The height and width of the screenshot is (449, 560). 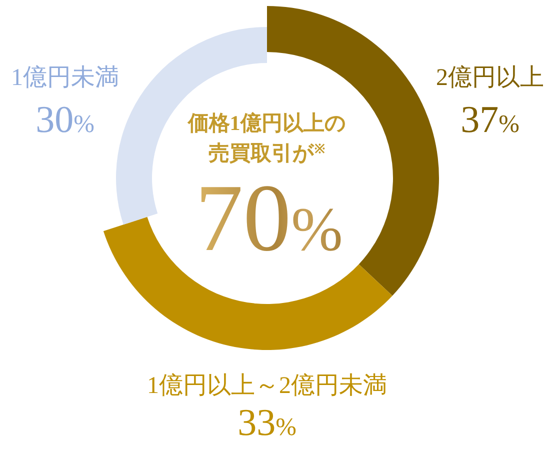 I want to click on text: 価格1億円以上の, so click(x=266, y=123).